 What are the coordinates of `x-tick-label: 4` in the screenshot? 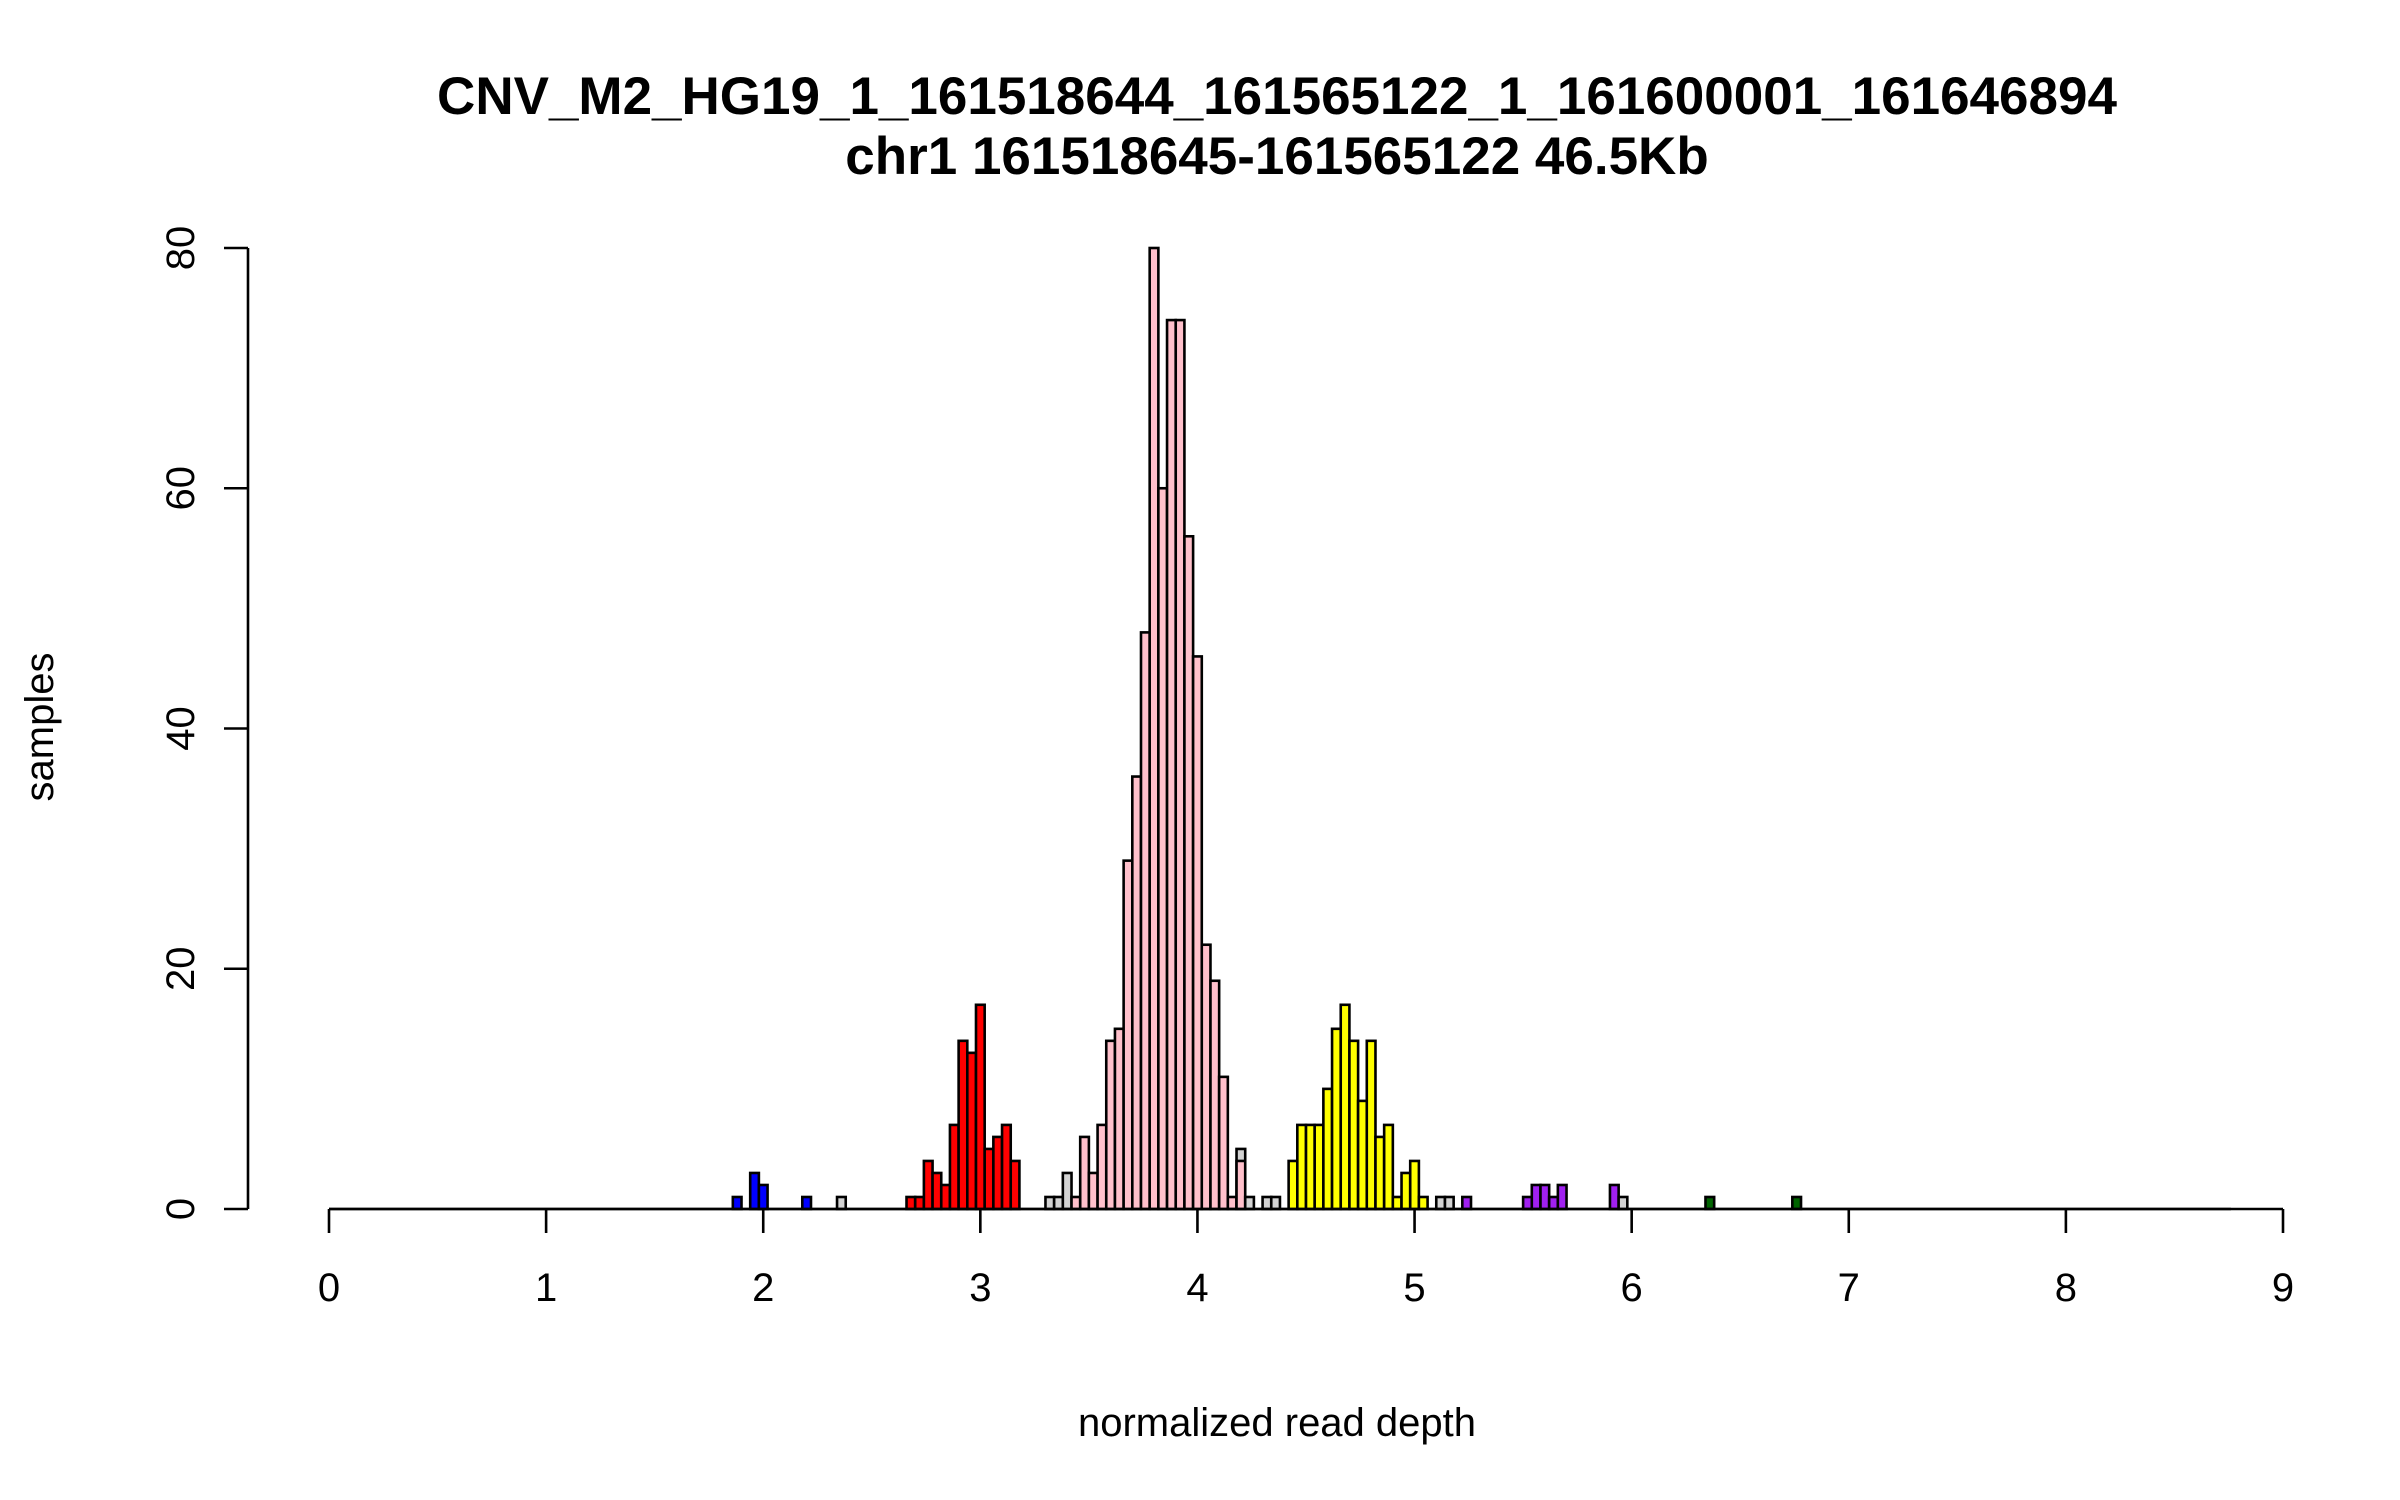 It's located at (1197, 1288).